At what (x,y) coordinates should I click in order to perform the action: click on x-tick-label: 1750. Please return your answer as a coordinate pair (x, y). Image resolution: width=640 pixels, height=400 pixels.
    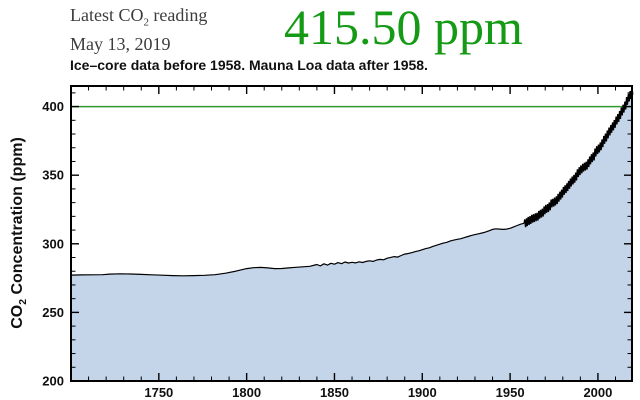
    Looking at the image, I should click on (158, 392).